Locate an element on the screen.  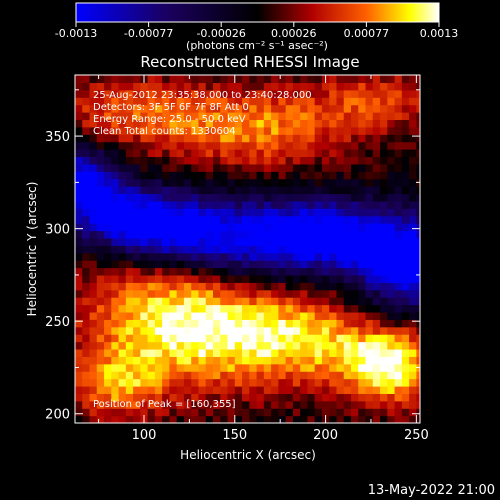
colorbar is located at coordinates (257, 12).